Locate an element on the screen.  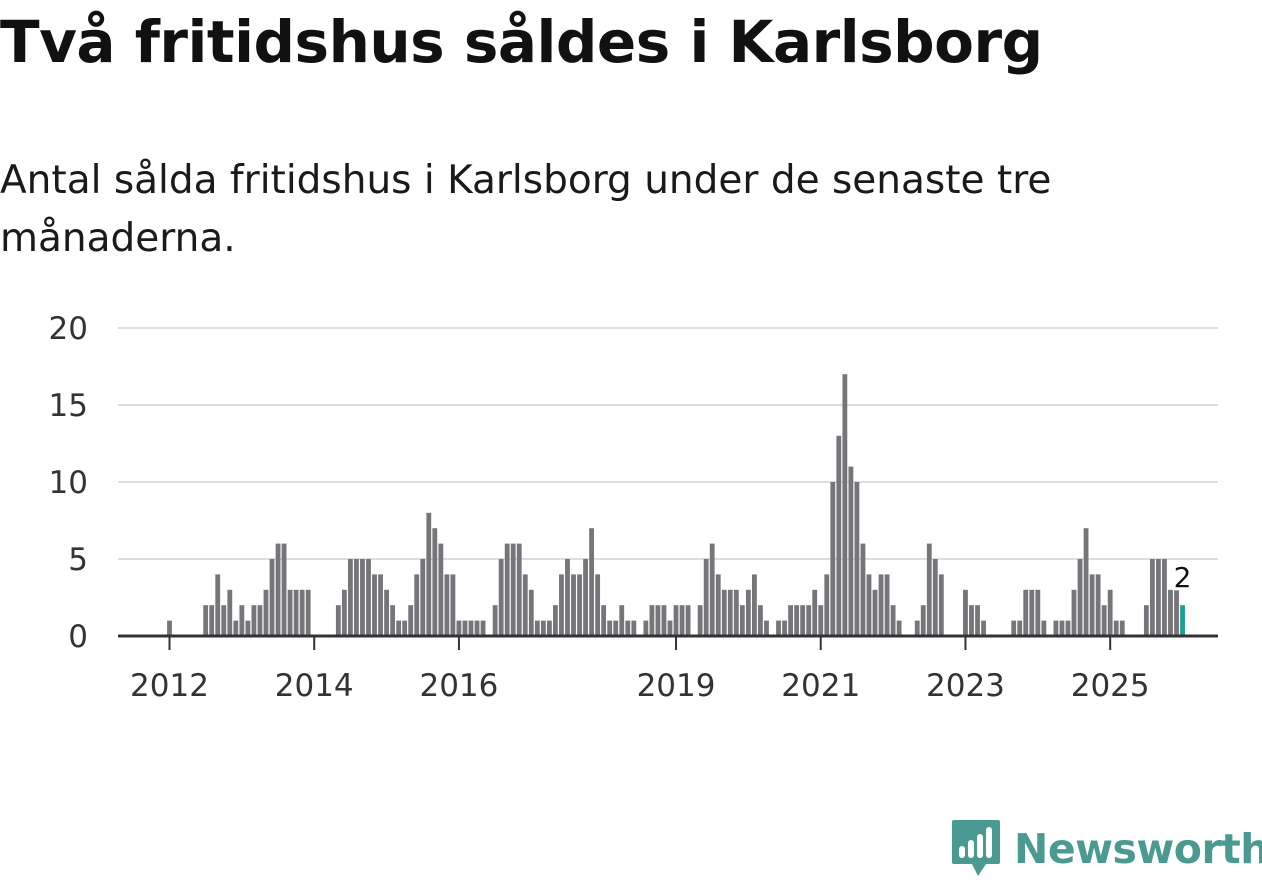
y-tick-label-20: 20 is located at coordinates (68, 329).